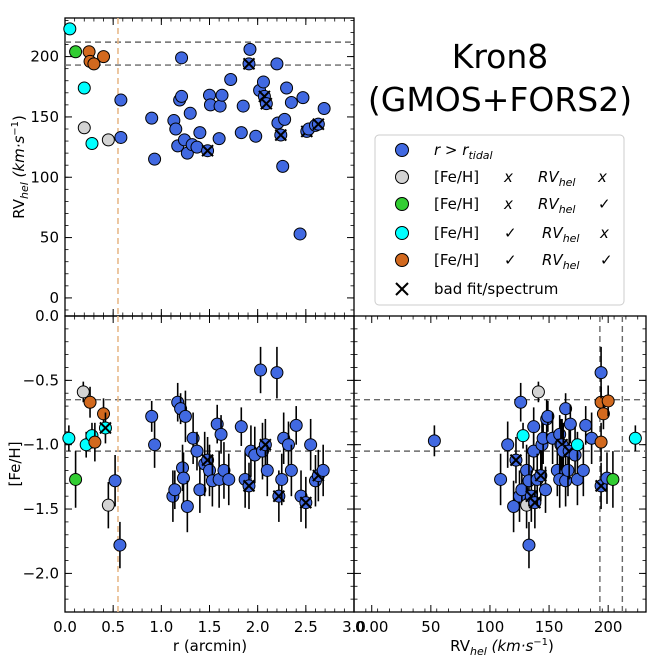 This screenshot has height=664, width=664. I want to click on rv_vs_r-ytick-label: 0, so click(54, 298).